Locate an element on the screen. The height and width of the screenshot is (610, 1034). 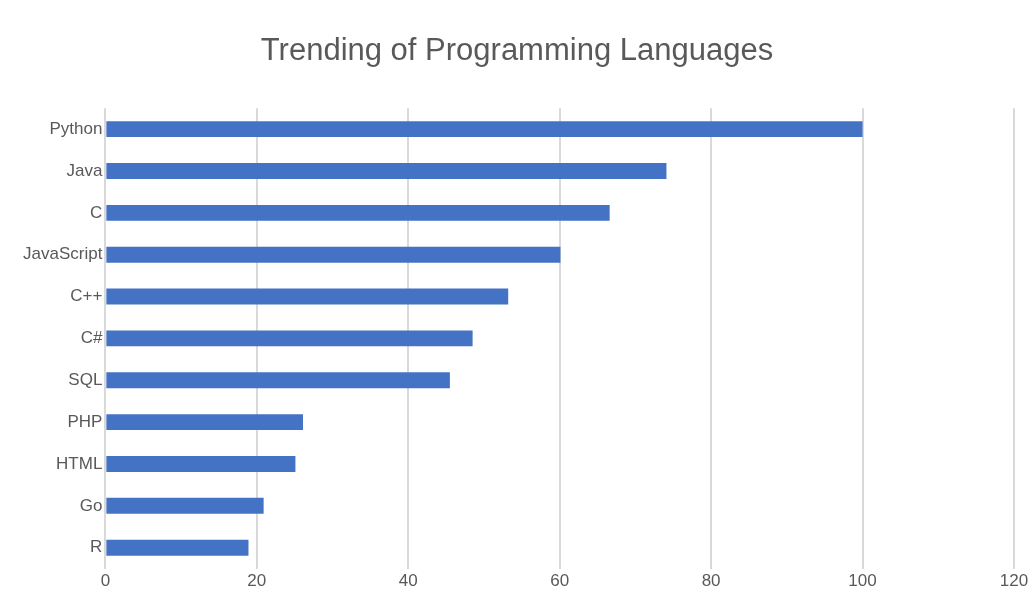
y-tick-label: C is located at coordinates (96, 212).